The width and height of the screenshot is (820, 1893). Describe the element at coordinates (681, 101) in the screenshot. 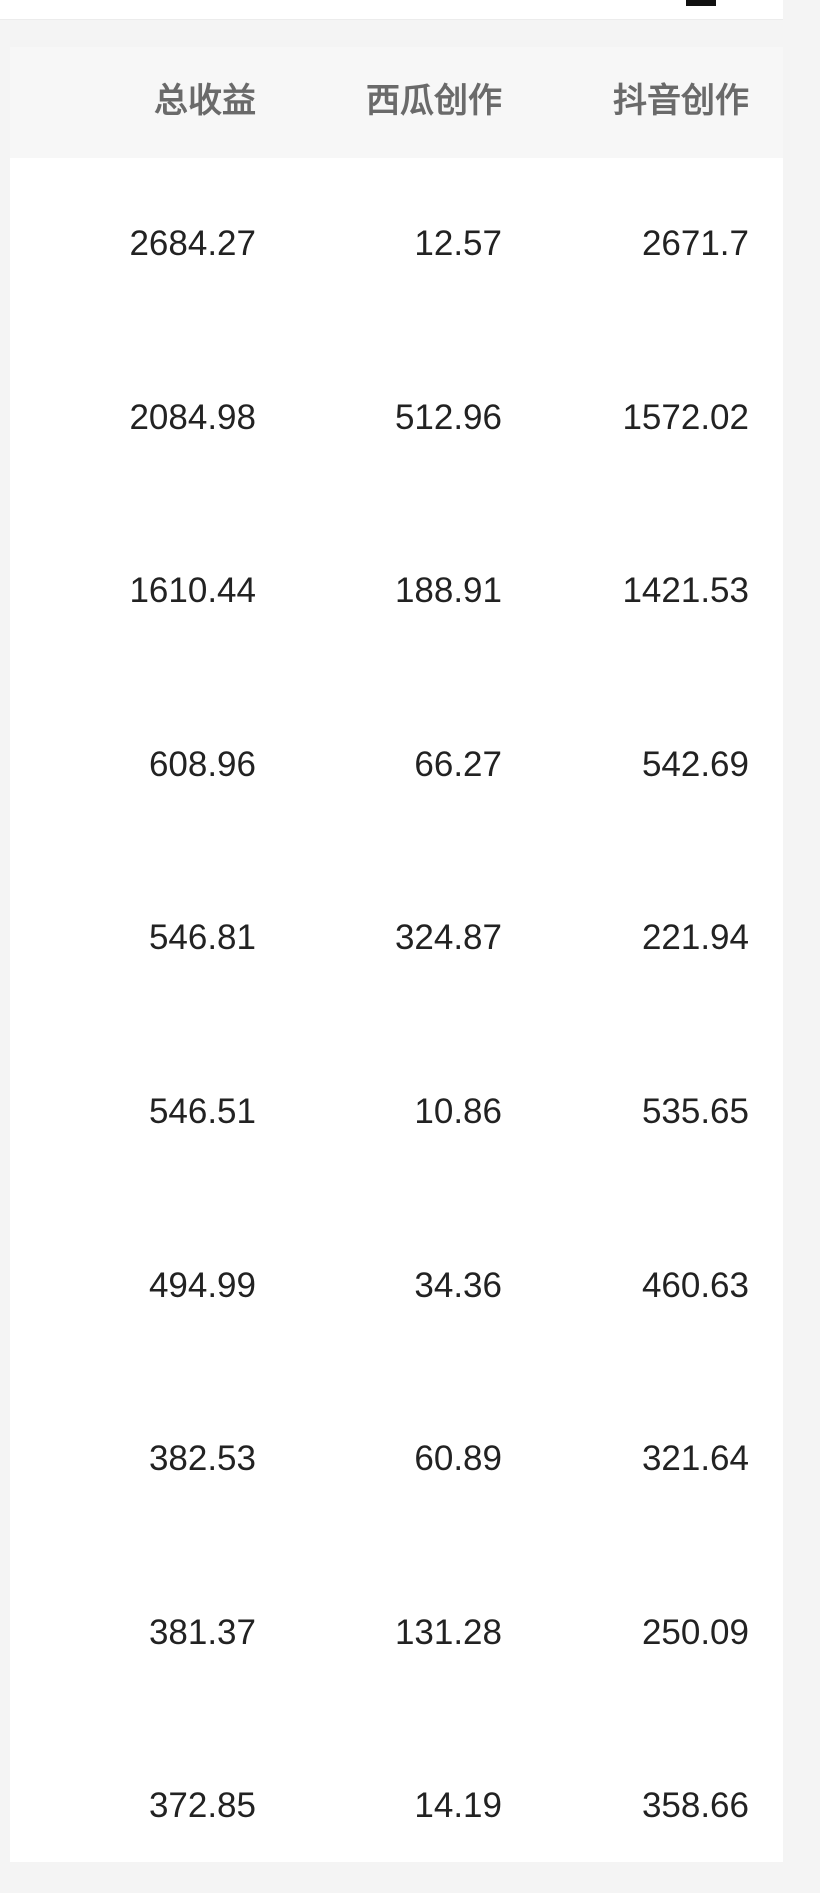

I see `column-header-douyin: 抖音创作` at that location.